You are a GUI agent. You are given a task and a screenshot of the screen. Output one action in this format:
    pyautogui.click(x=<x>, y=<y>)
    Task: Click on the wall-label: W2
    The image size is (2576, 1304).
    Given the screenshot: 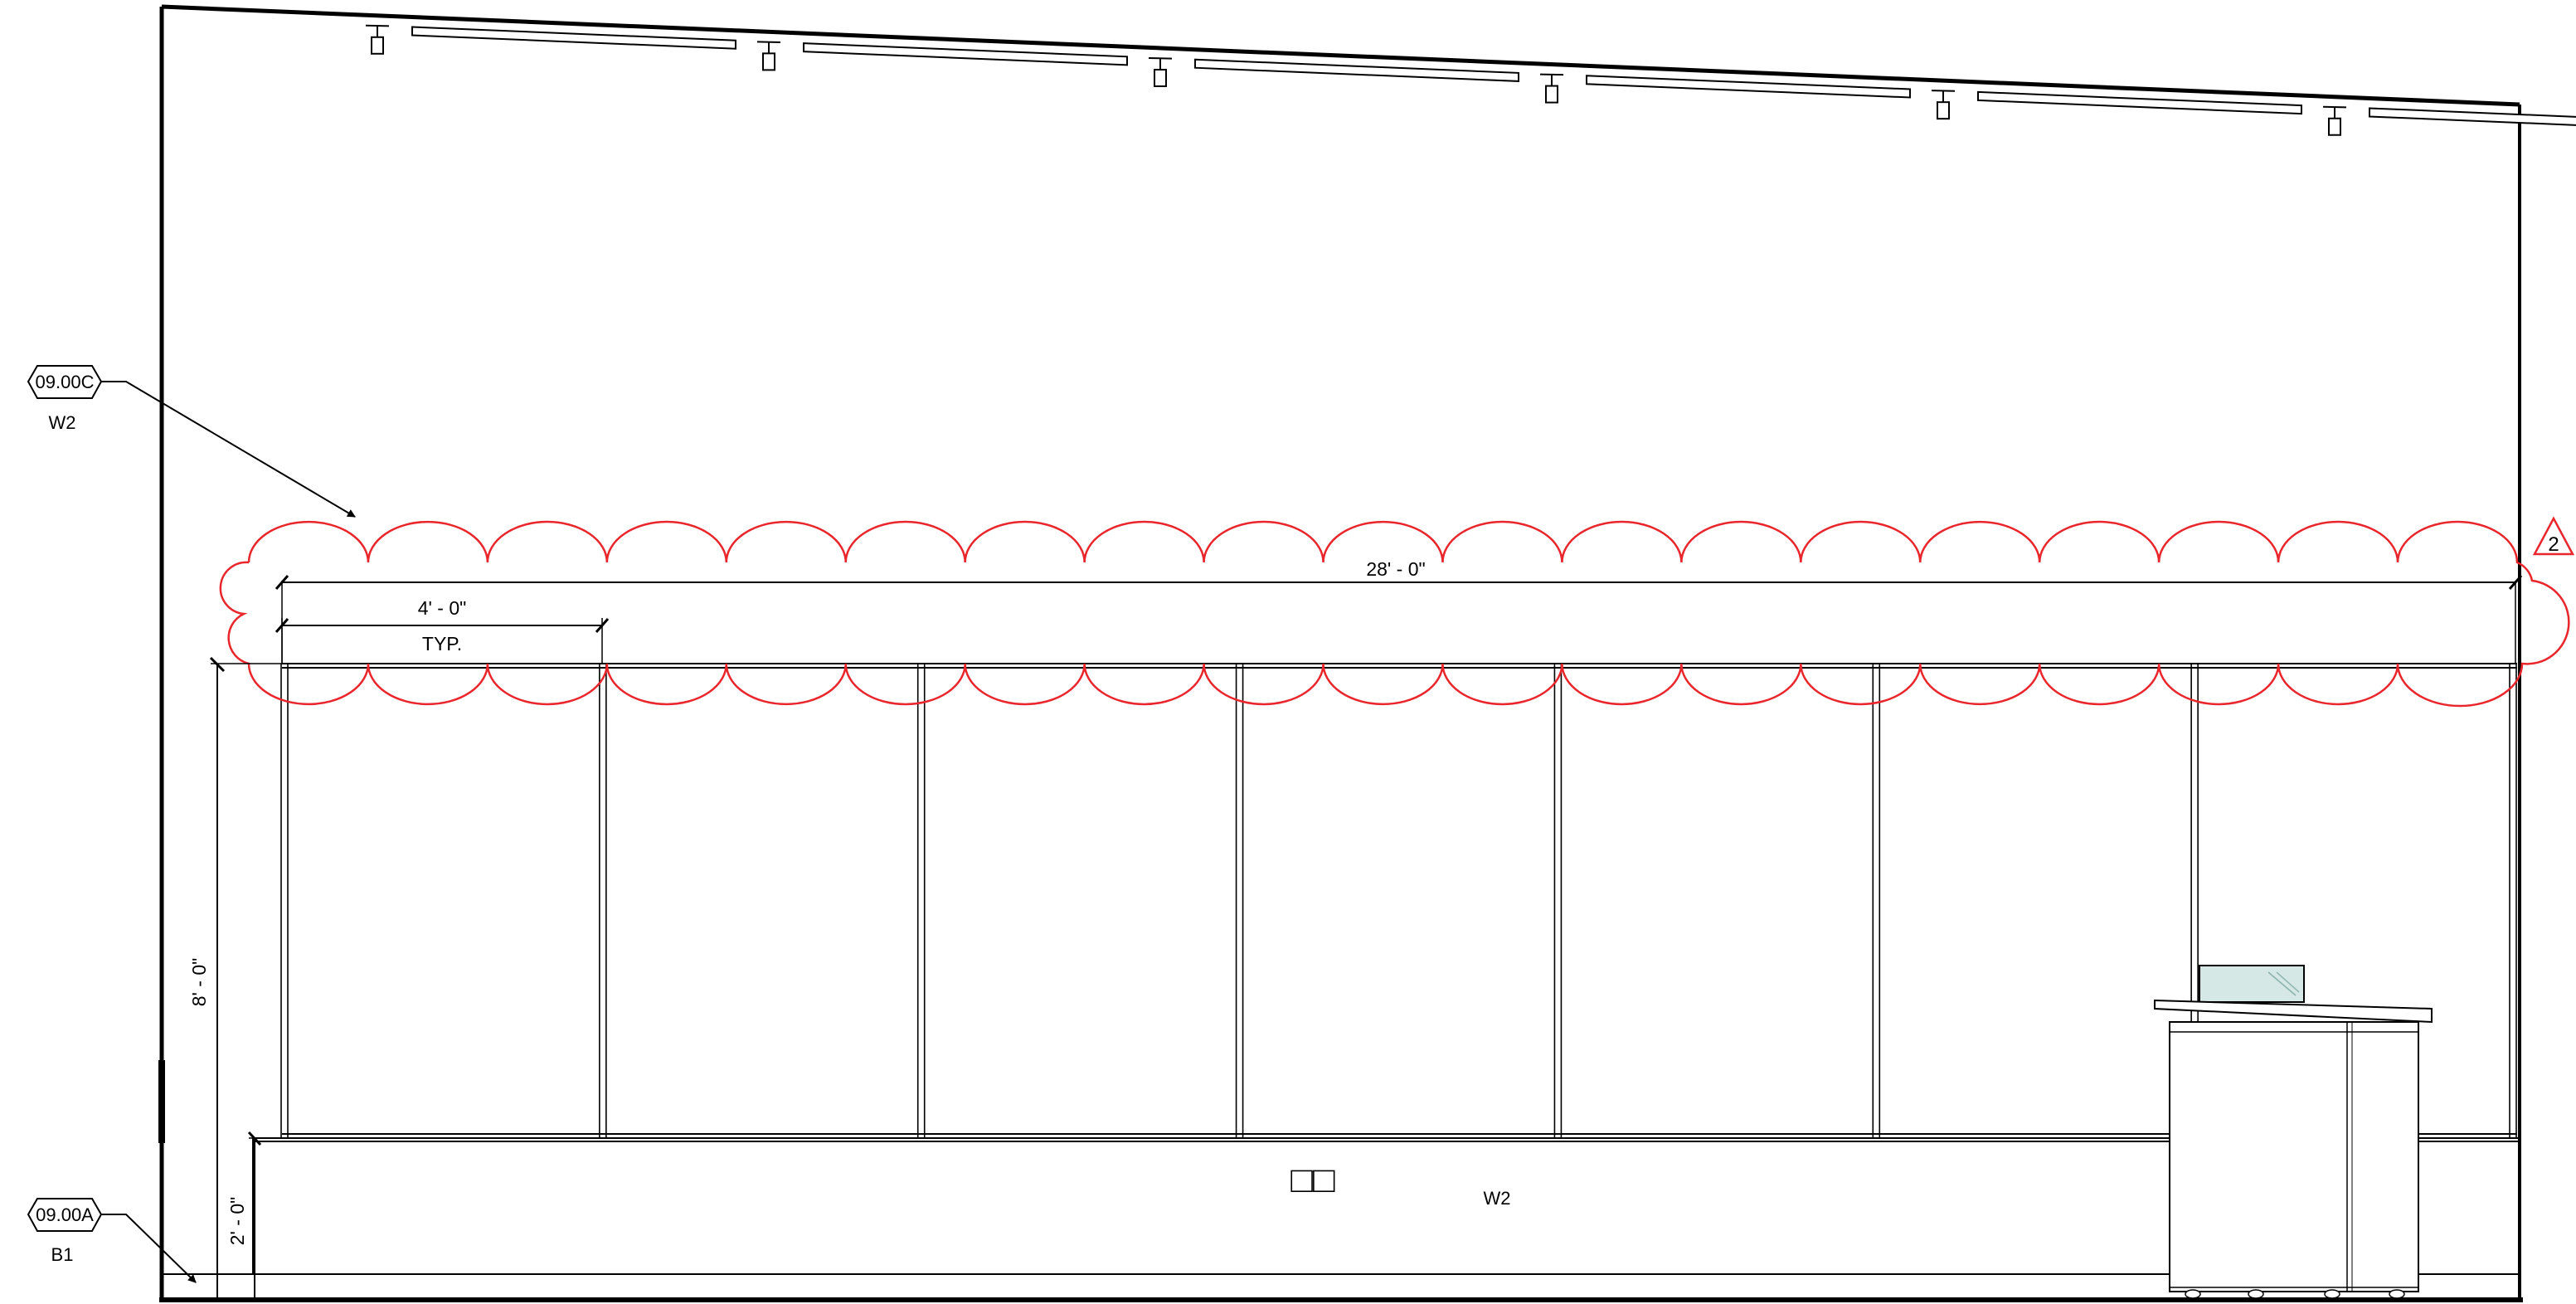 What is the action you would take?
    pyautogui.click(x=1497, y=1198)
    